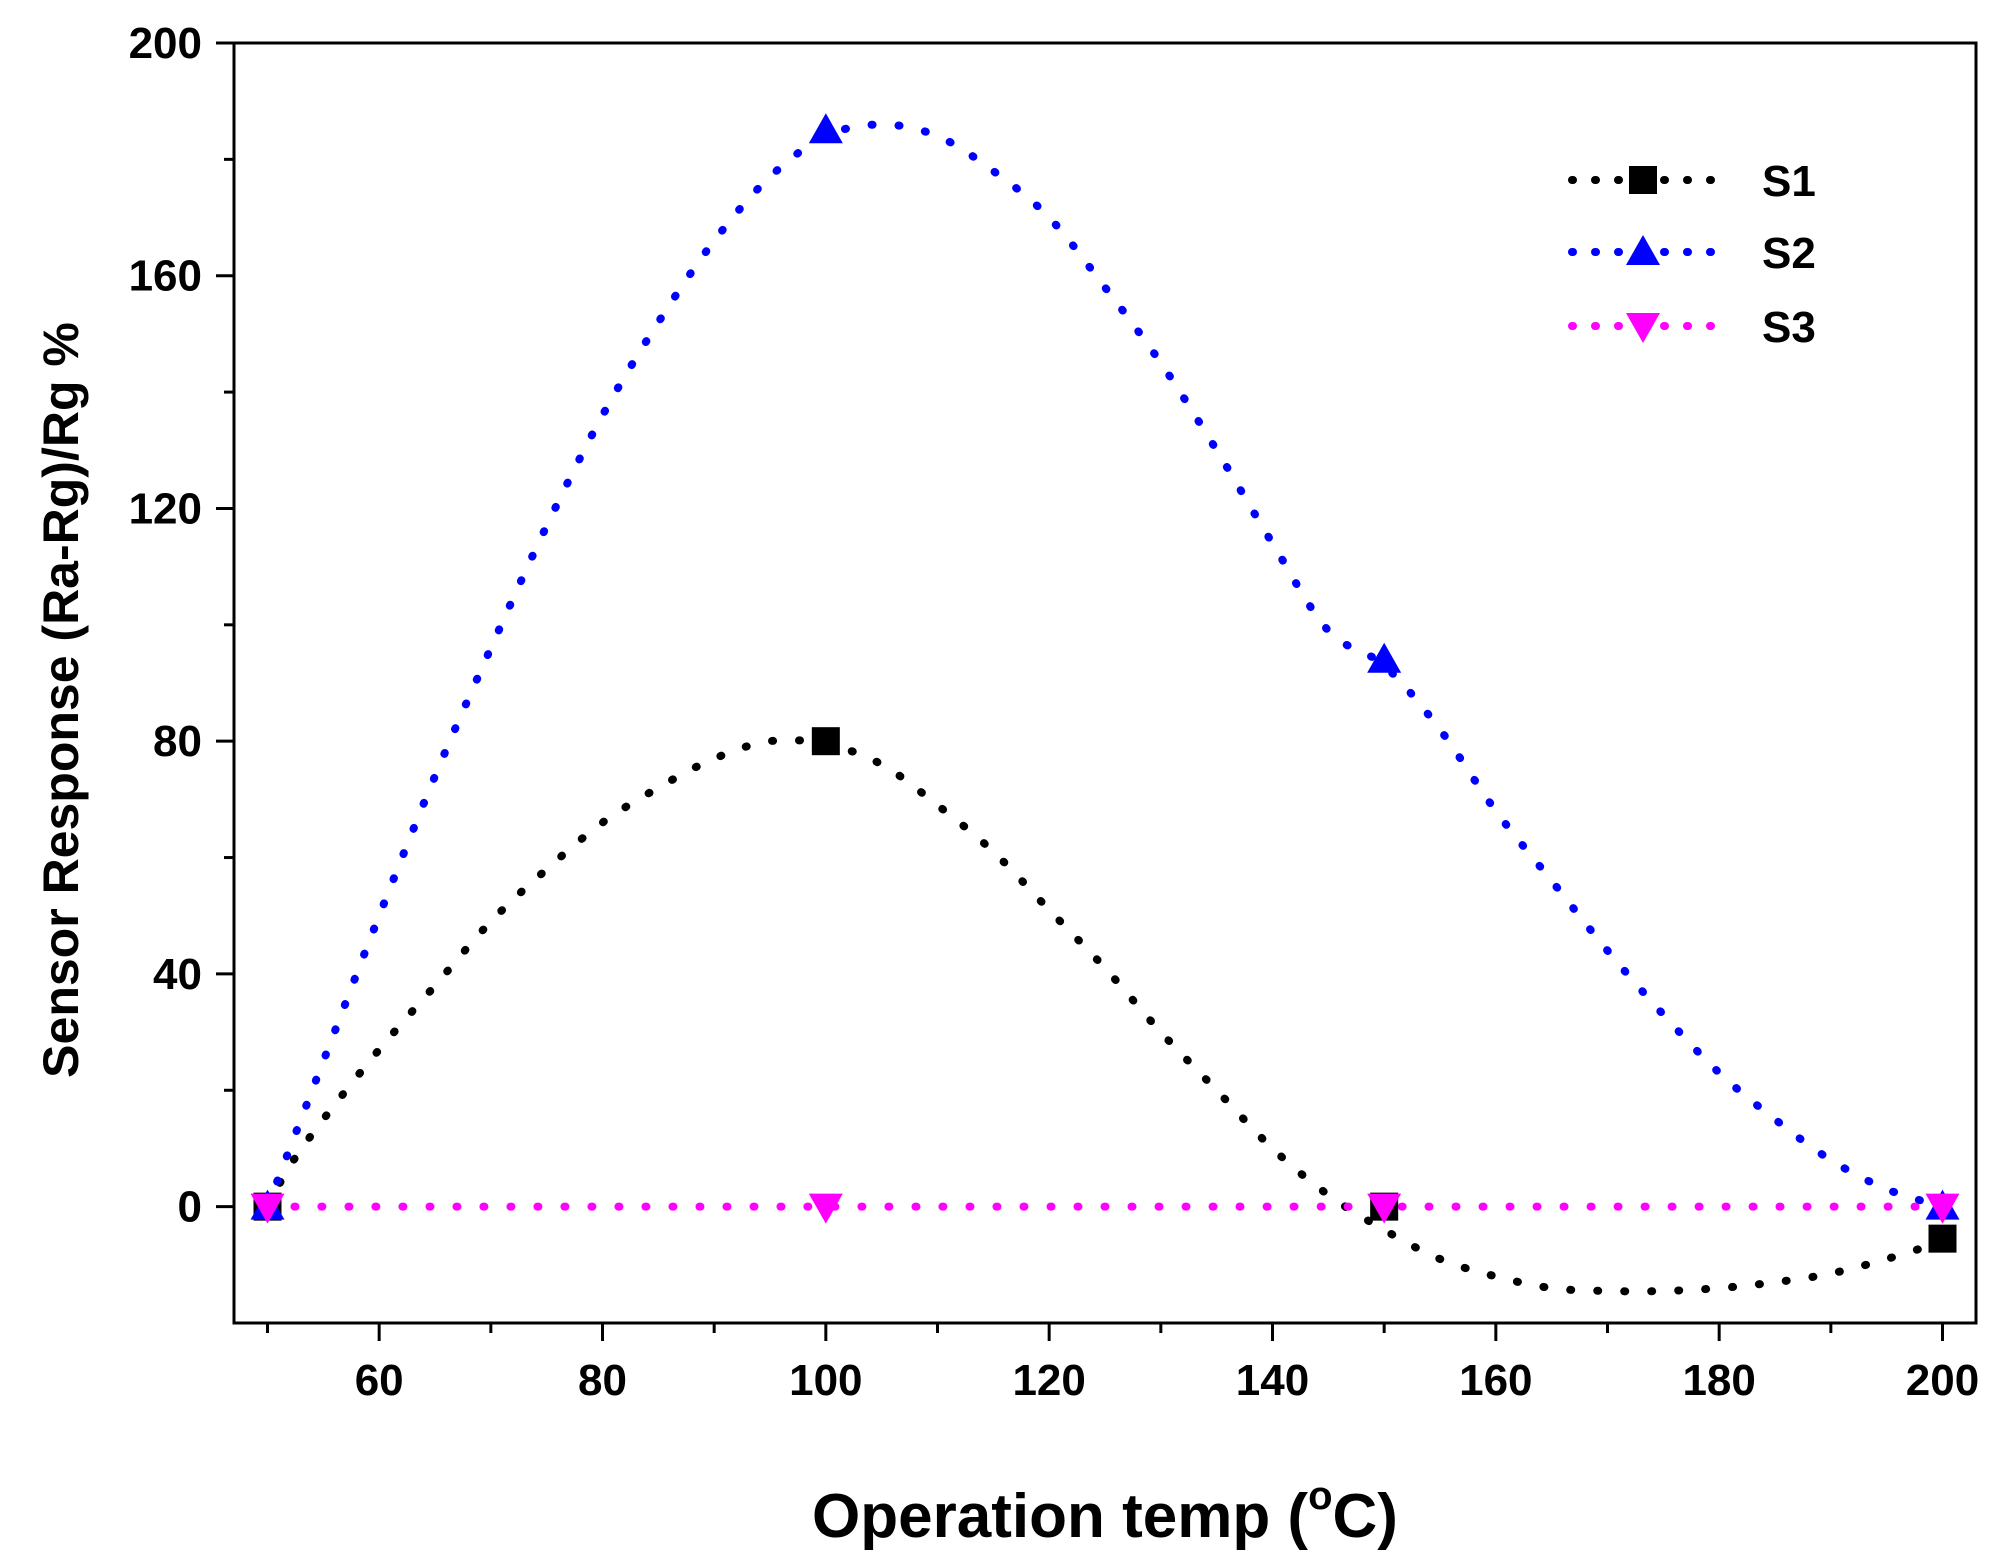 The width and height of the screenshot is (1994, 1568). Describe the element at coordinates (190, 1207) in the screenshot. I see `y-tick-label: 0` at that location.